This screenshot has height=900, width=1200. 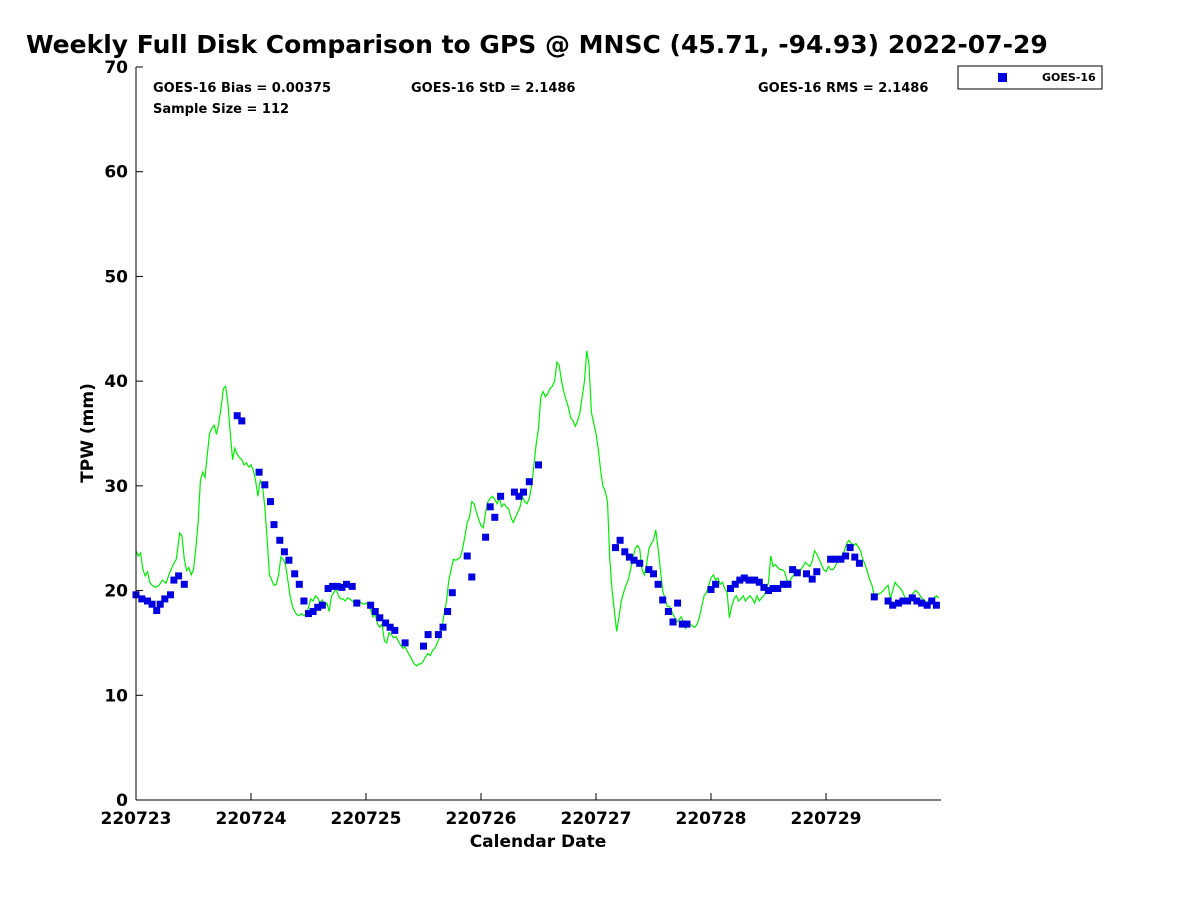 I want to click on x-tick-label: 220728, so click(x=711, y=819).